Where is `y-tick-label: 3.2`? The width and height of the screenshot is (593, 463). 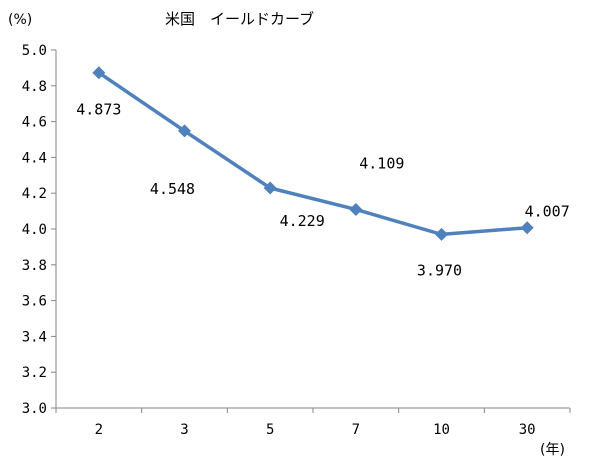
y-tick-label: 3.2 is located at coordinates (34, 373).